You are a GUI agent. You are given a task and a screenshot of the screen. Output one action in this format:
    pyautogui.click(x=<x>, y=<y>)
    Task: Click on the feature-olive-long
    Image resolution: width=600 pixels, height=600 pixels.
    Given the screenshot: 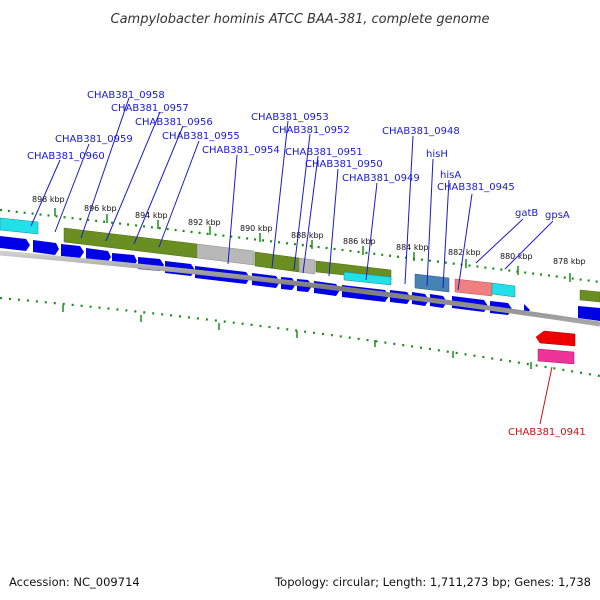 What is the action you would take?
    pyautogui.click(x=130, y=243)
    